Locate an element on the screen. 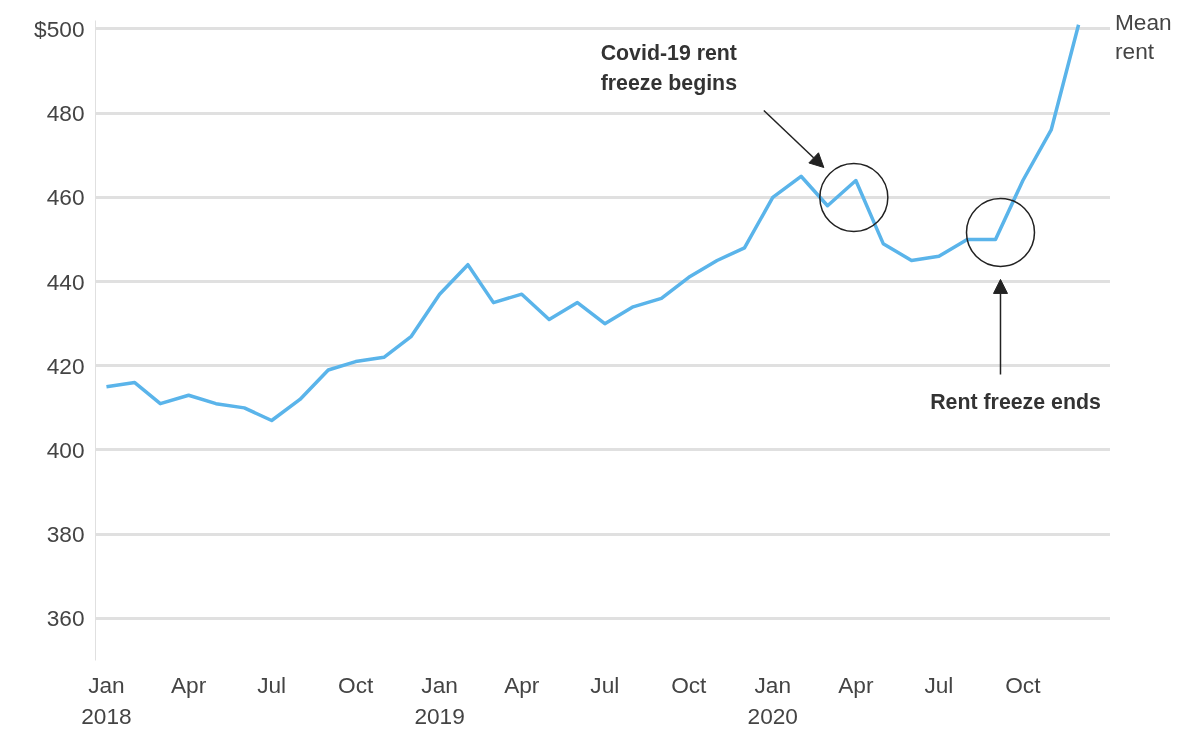 Image resolution: width=1177 pixels, height=749 pixels. annotation: Rent freeze ends is located at coordinates (1015, 402).